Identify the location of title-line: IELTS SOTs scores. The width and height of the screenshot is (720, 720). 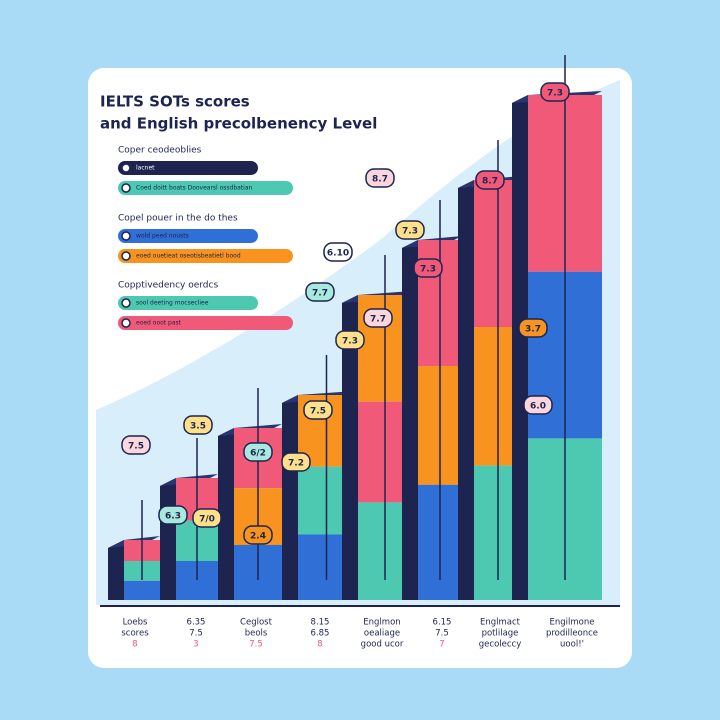
(175, 102).